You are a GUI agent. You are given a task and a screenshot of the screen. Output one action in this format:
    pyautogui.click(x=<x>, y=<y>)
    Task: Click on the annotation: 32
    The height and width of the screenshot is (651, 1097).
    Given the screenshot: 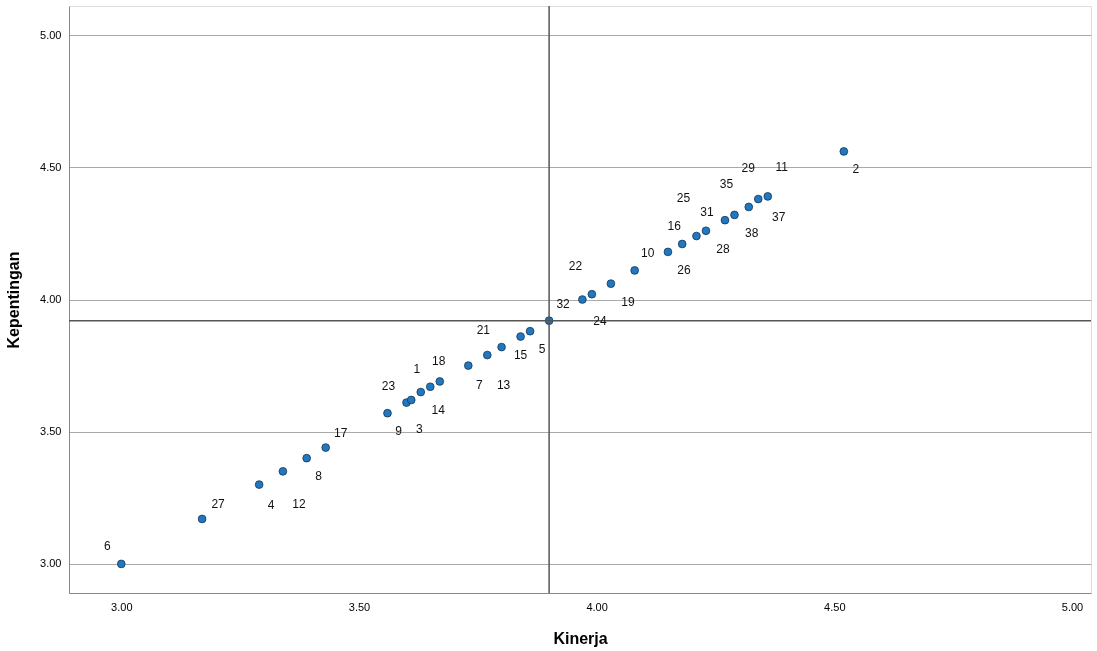 What is the action you would take?
    pyautogui.click(x=563, y=303)
    